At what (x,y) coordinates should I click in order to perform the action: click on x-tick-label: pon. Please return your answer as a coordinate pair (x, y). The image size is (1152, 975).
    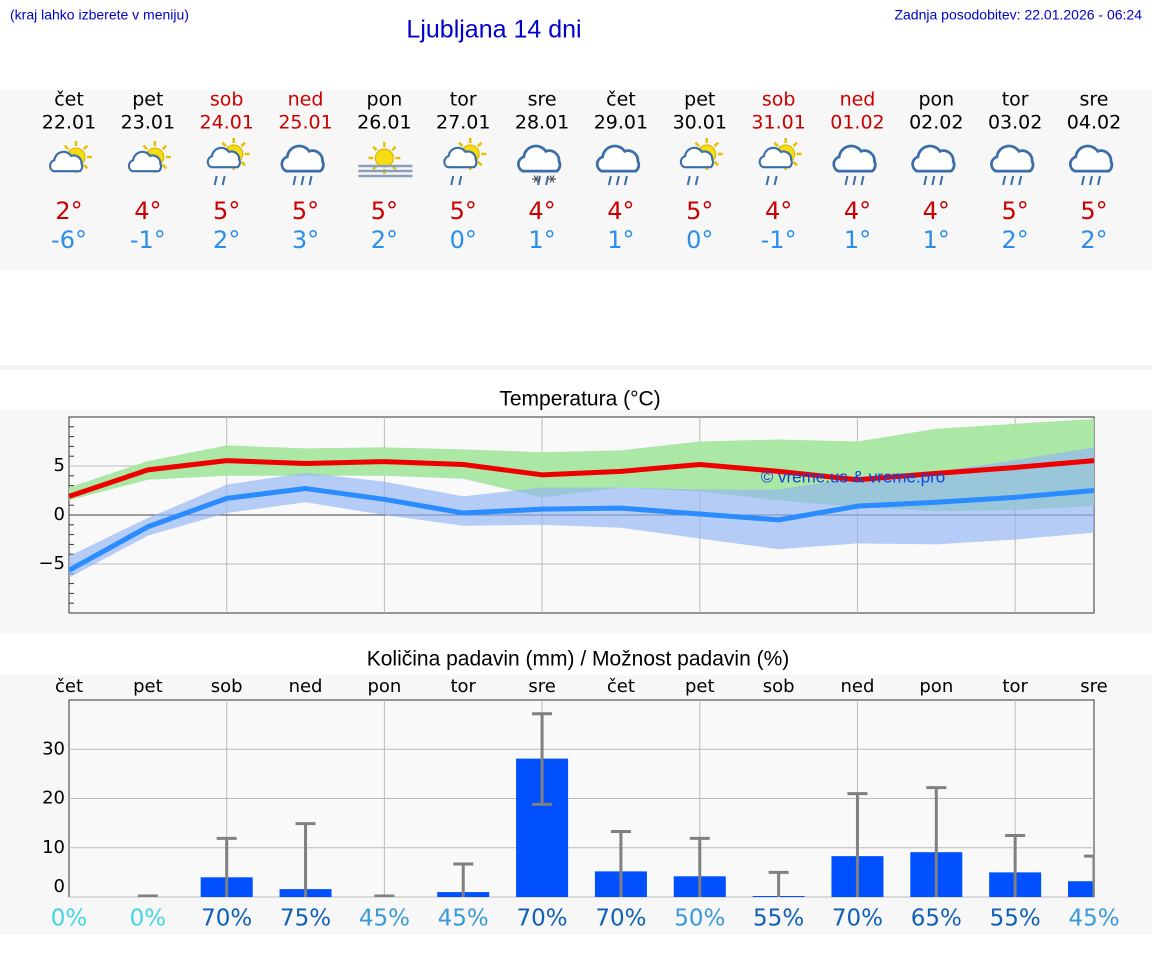
    Looking at the image, I should click on (936, 686).